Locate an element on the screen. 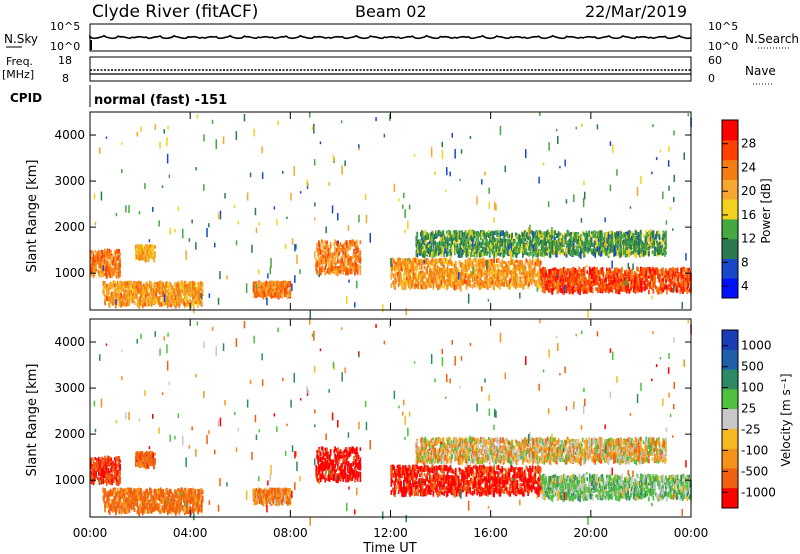 Image resolution: width=800 pixels, height=554 pixels. range-cell-group is located at coordinates (466, 274).